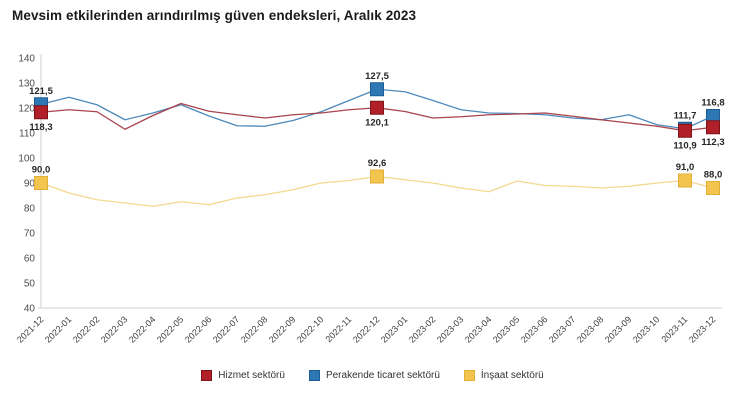 The image size is (745, 410). Describe the element at coordinates (469, 375) in the screenshot. I see `legend-swatch-insaat` at that location.